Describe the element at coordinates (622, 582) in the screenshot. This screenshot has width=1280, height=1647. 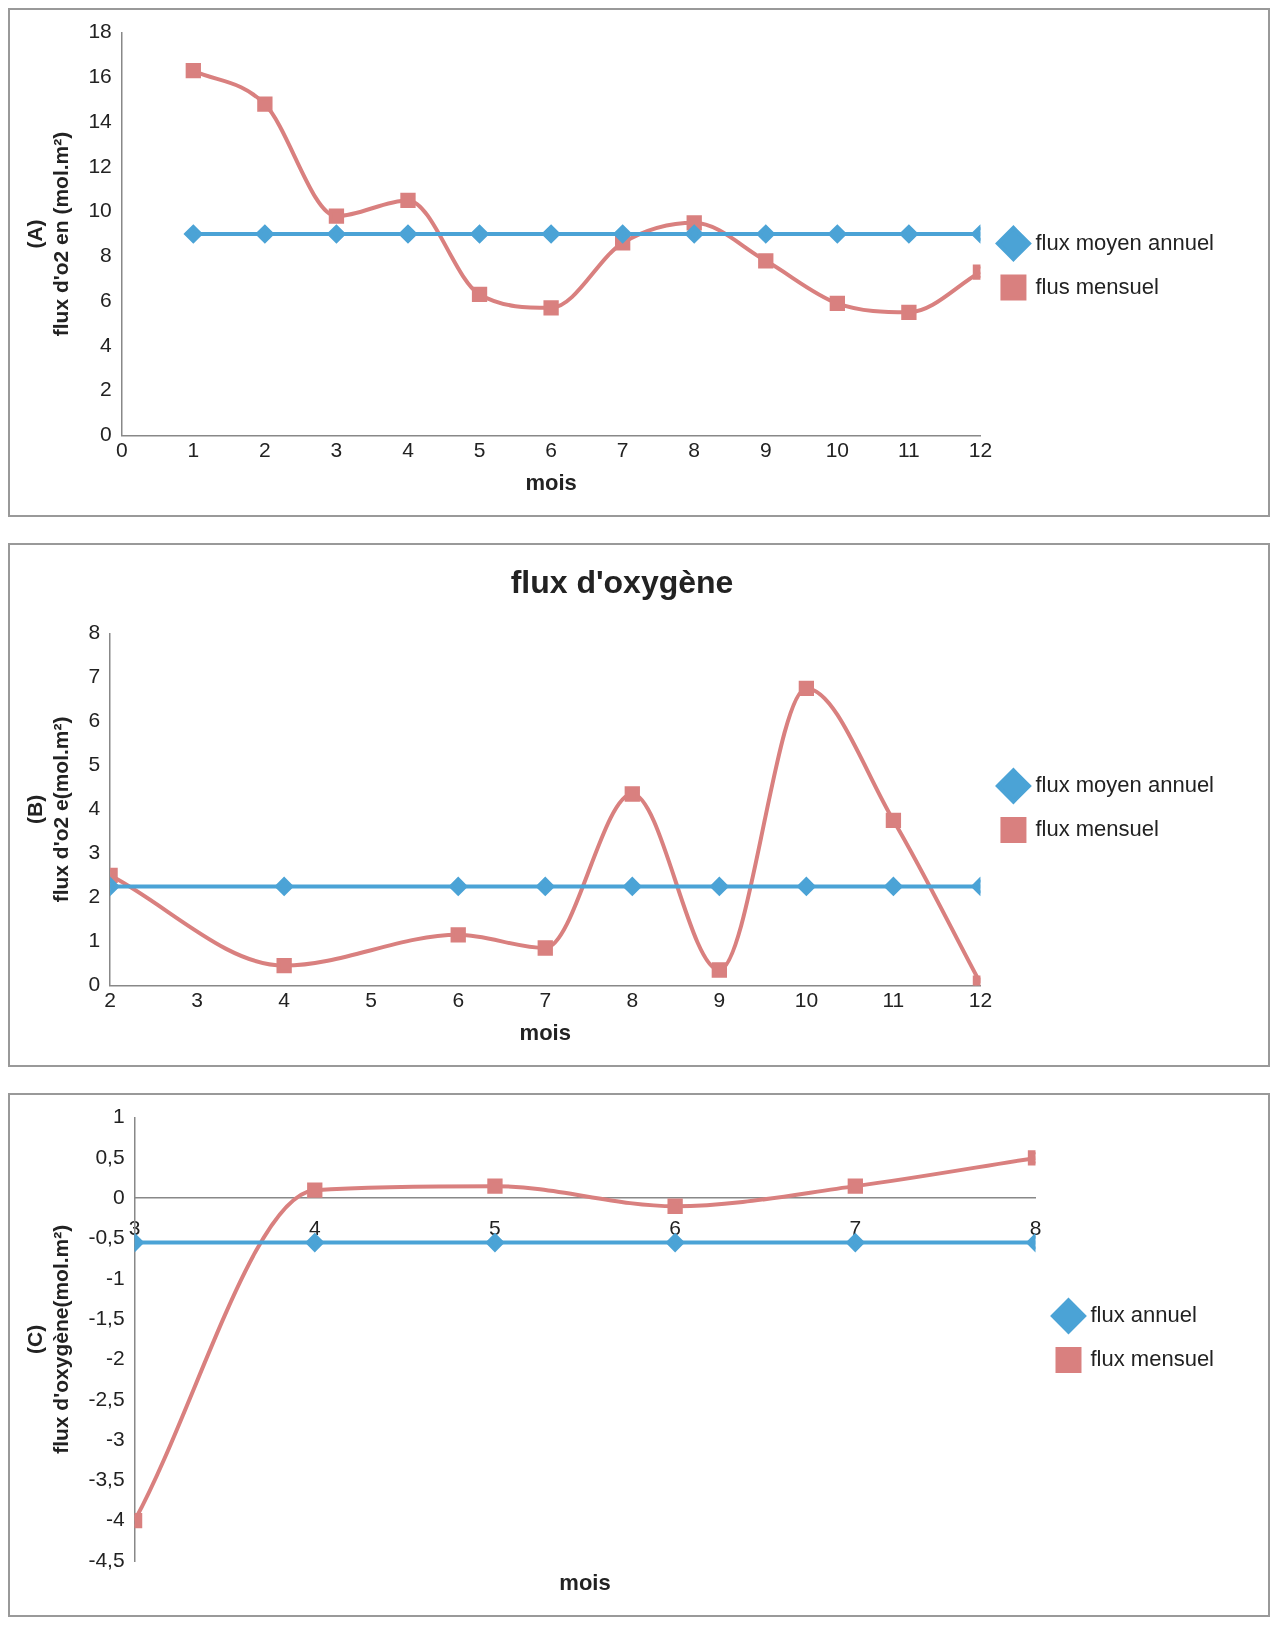
I see `chart-title: flux d'oxygène` at that location.